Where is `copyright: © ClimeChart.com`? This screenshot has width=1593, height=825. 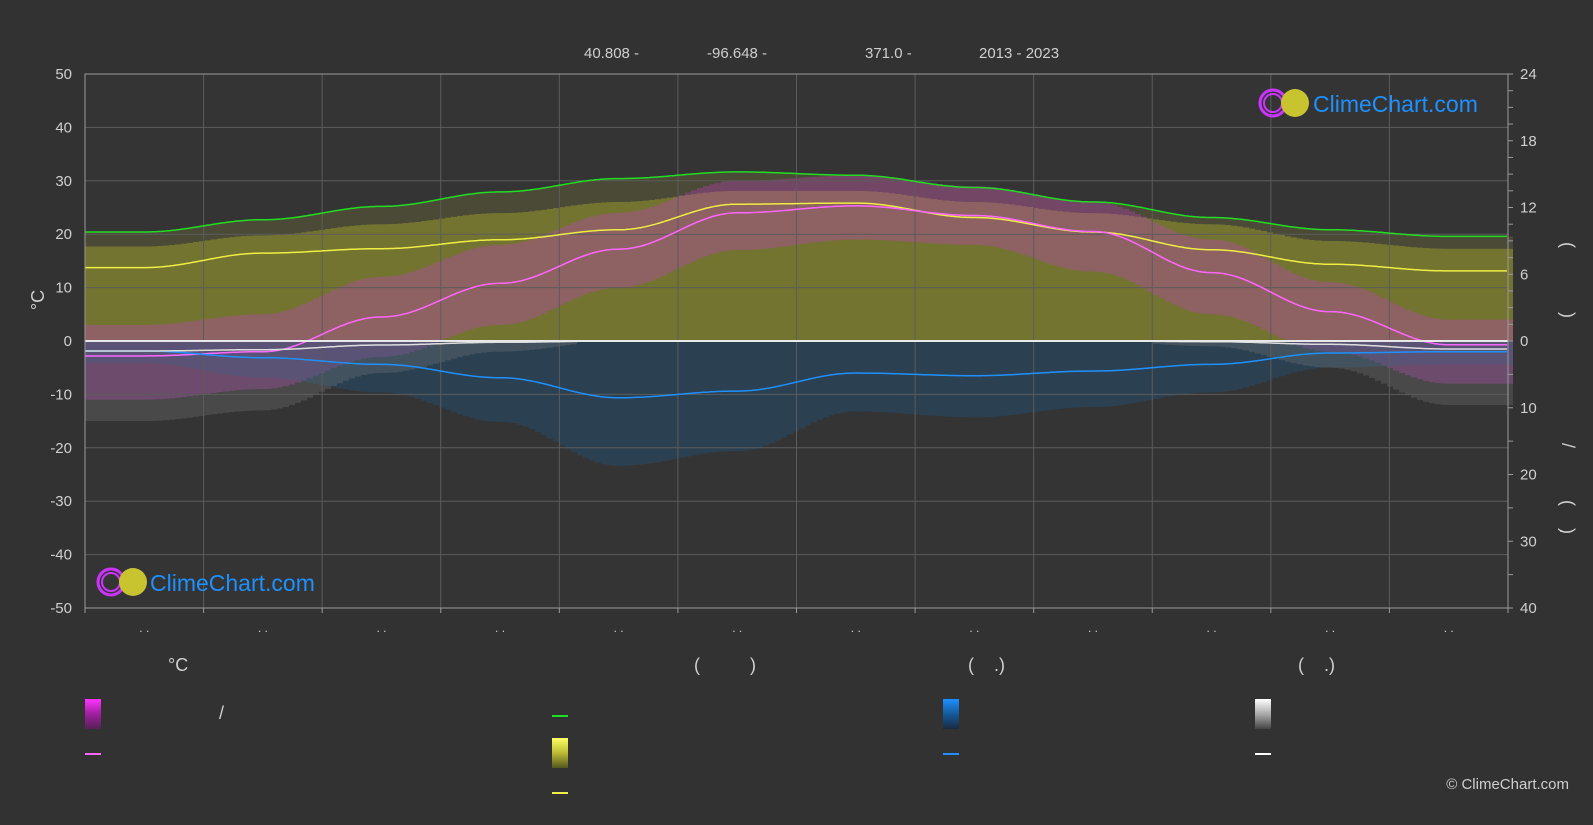
copyright: © ClimeChart.com is located at coordinates (1507, 784).